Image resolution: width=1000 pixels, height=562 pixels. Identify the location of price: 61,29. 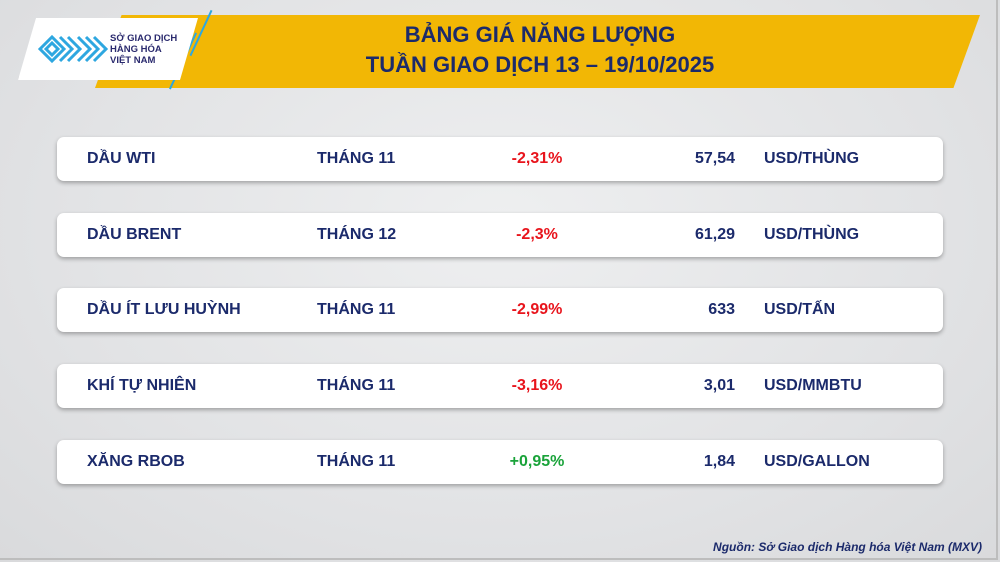
(714, 234).